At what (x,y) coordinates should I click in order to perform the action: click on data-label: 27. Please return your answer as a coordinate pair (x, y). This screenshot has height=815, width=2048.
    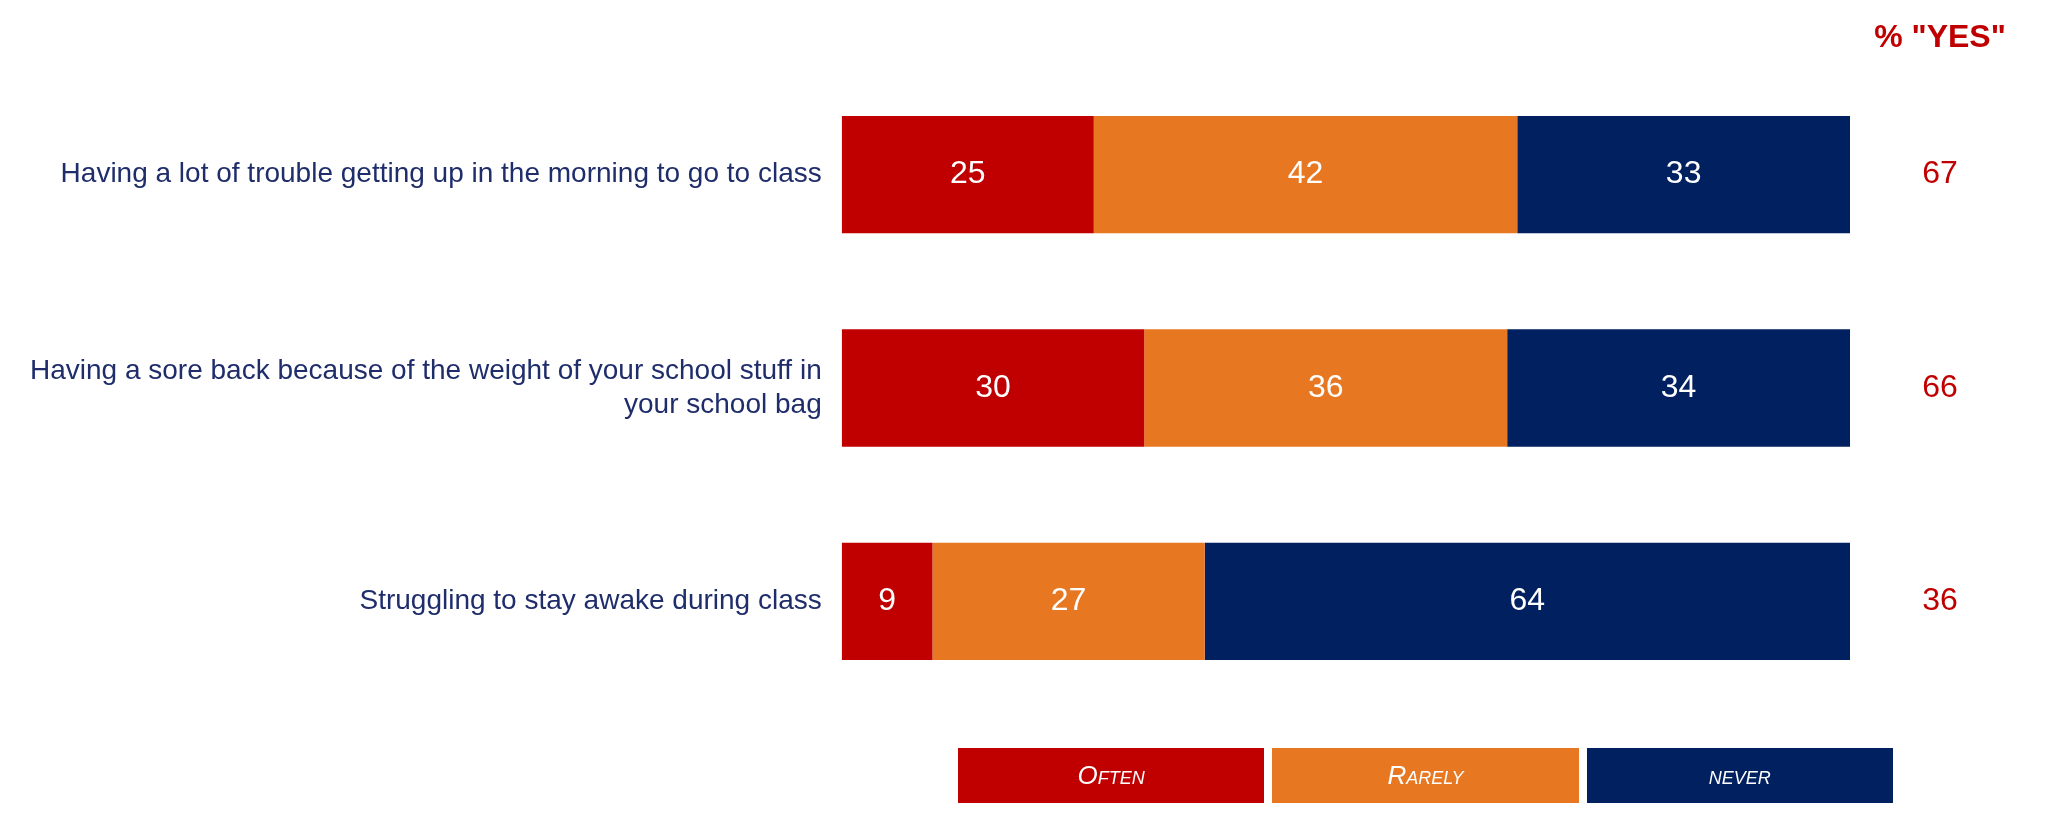
    Looking at the image, I should click on (1068, 599).